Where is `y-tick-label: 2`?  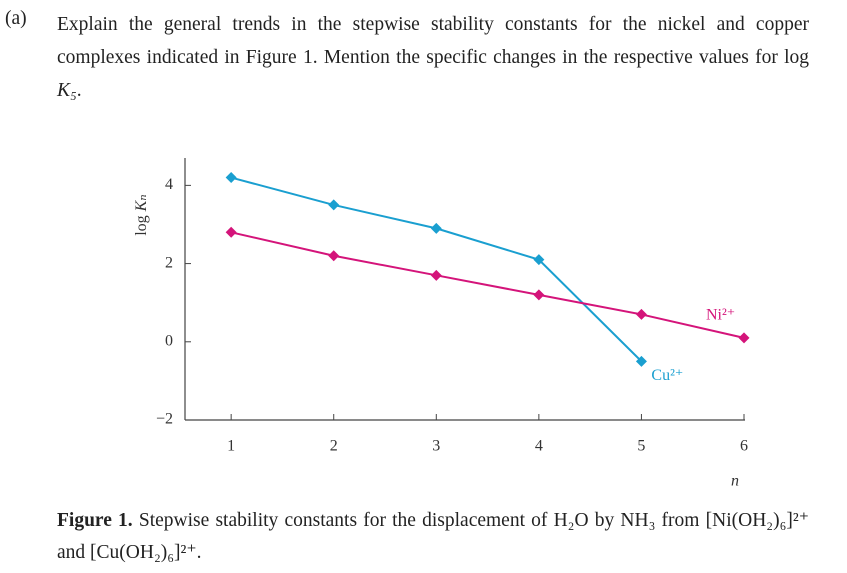
y-tick-label: 2 is located at coordinates (169, 262).